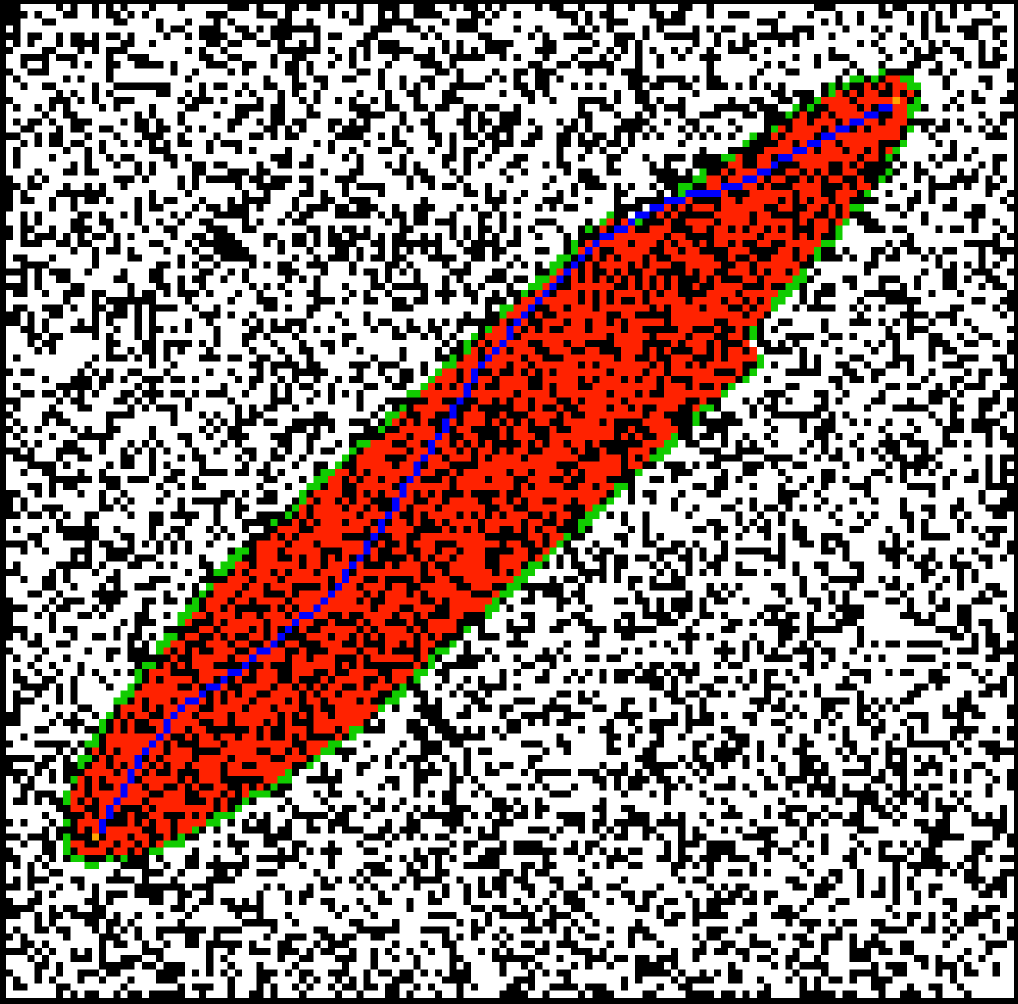  Describe the element at coordinates (896, 100) in the screenshot. I see `goal-cell-marker` at that location.